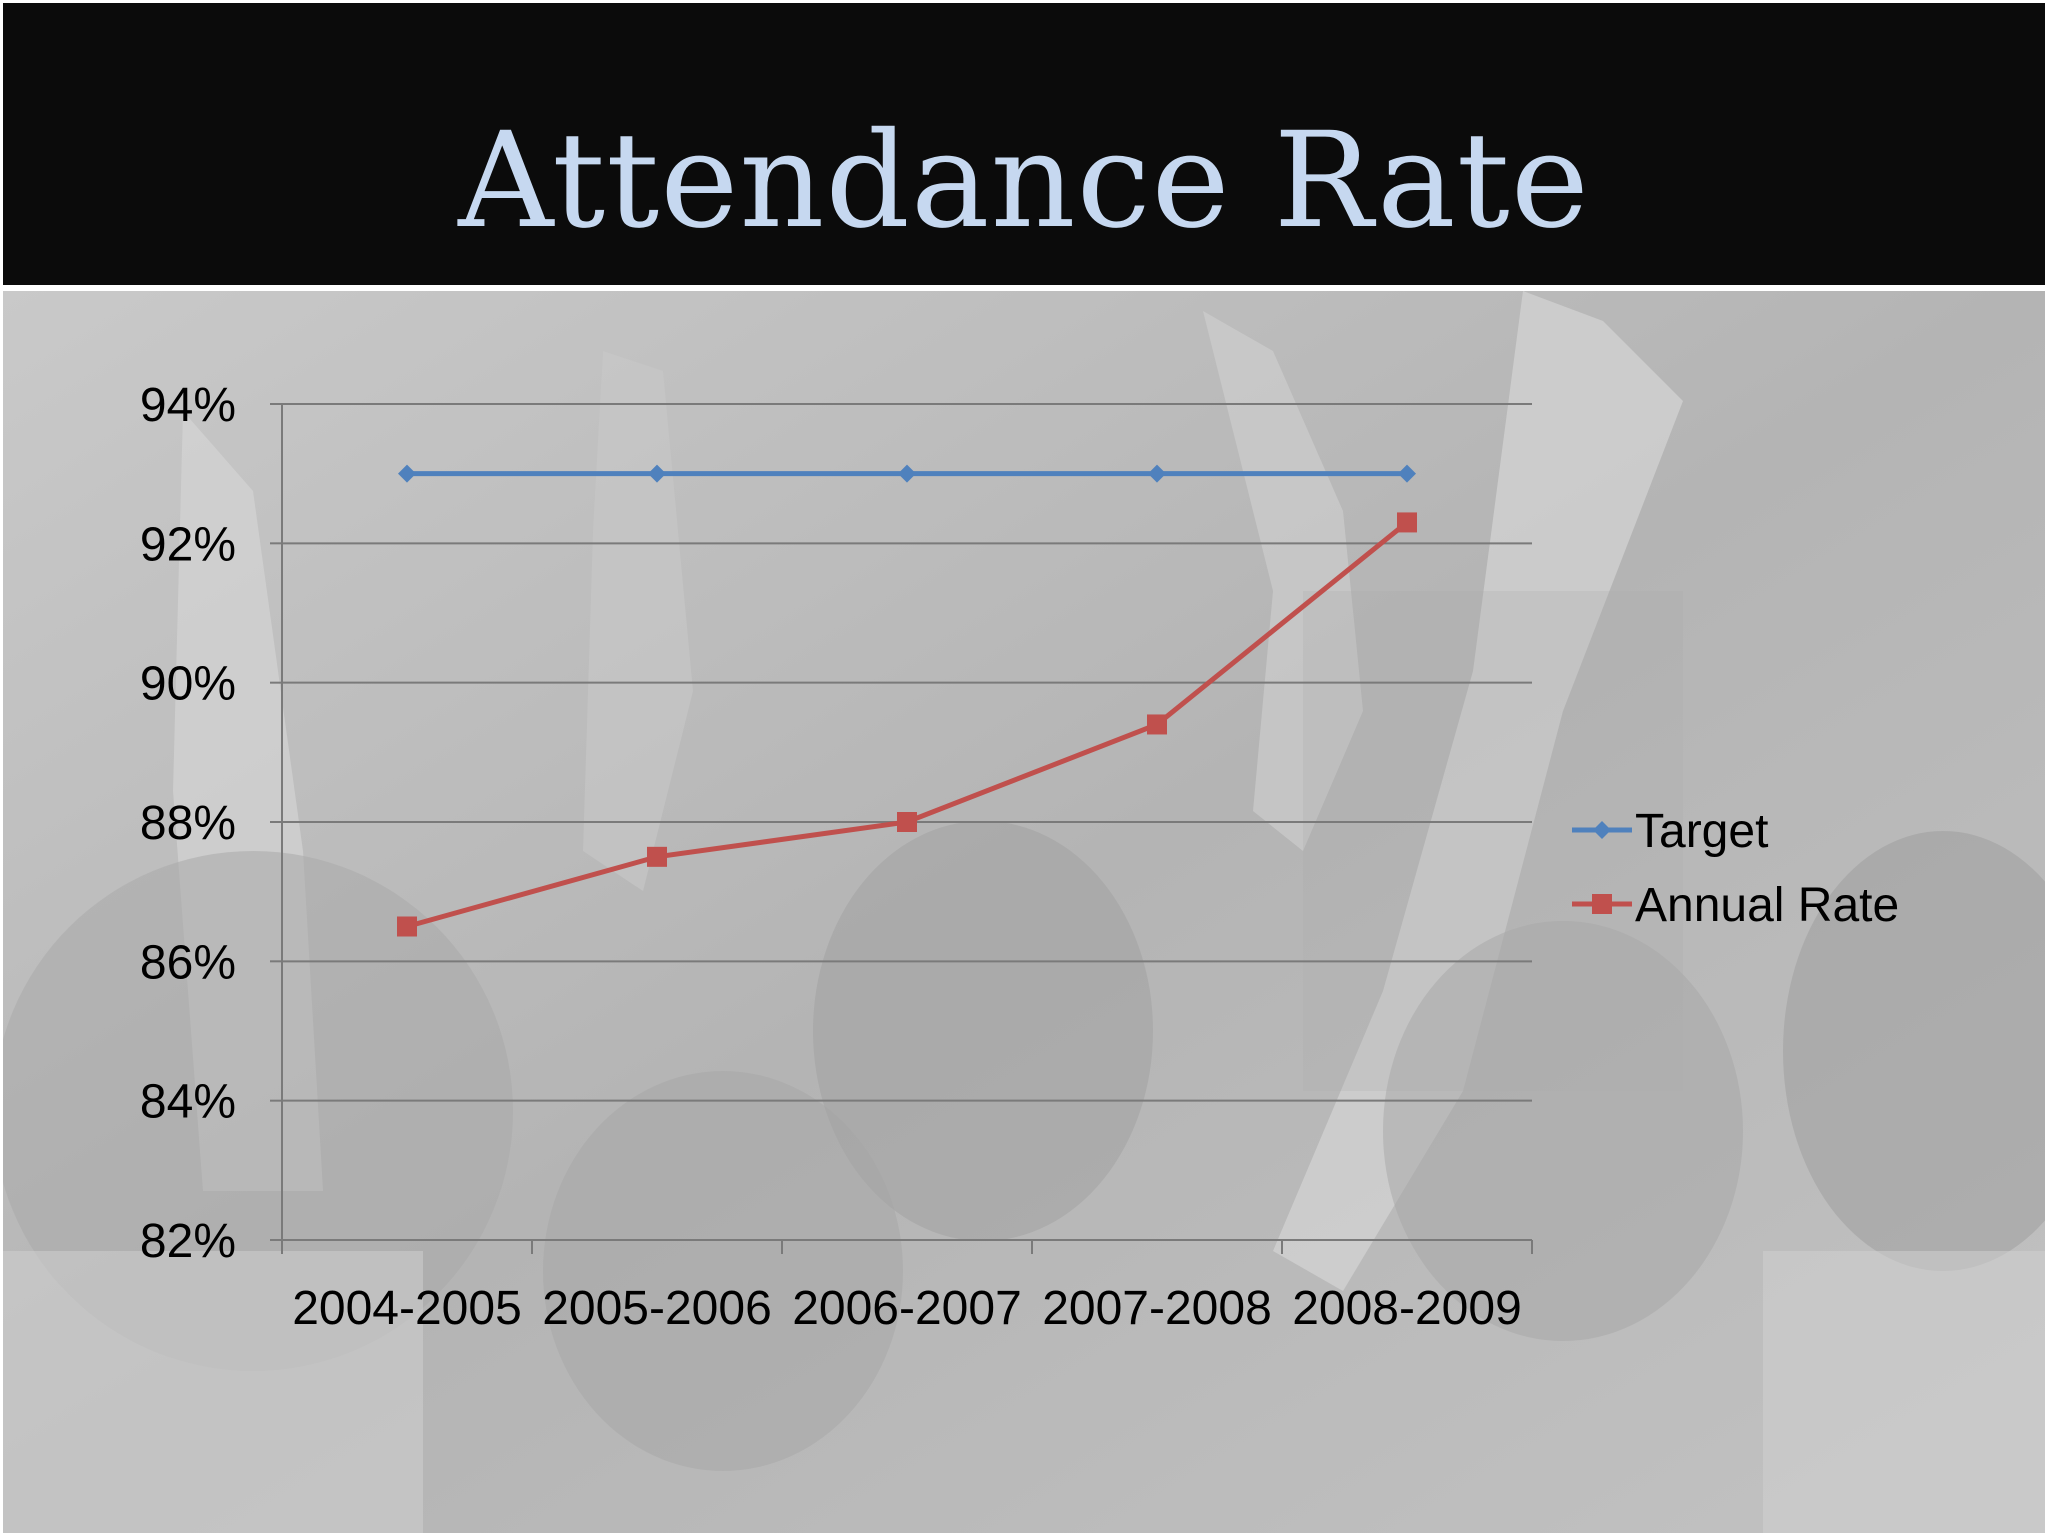  Describe the element at coordinates (1701, 831) in the screenshot. I see `legend-label-target: Target` at that location.